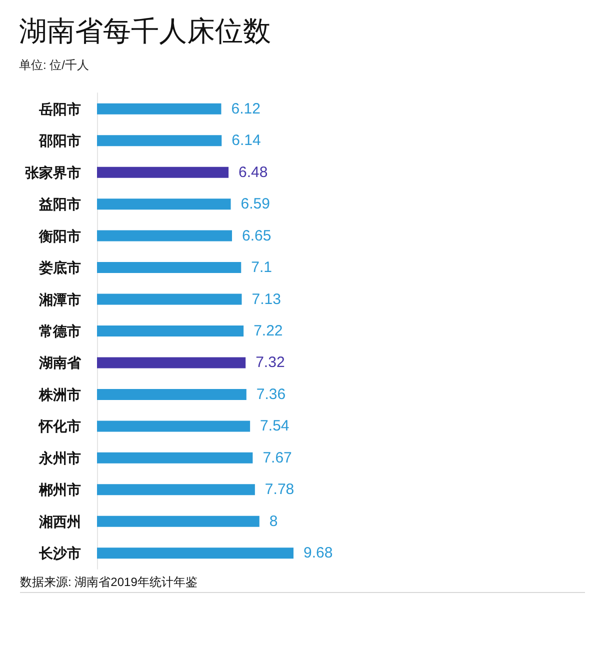 Image resolution: width=600 pixels, height=645 pixels. I want to click on y-tick-label: 常德市, so click(60, 331).